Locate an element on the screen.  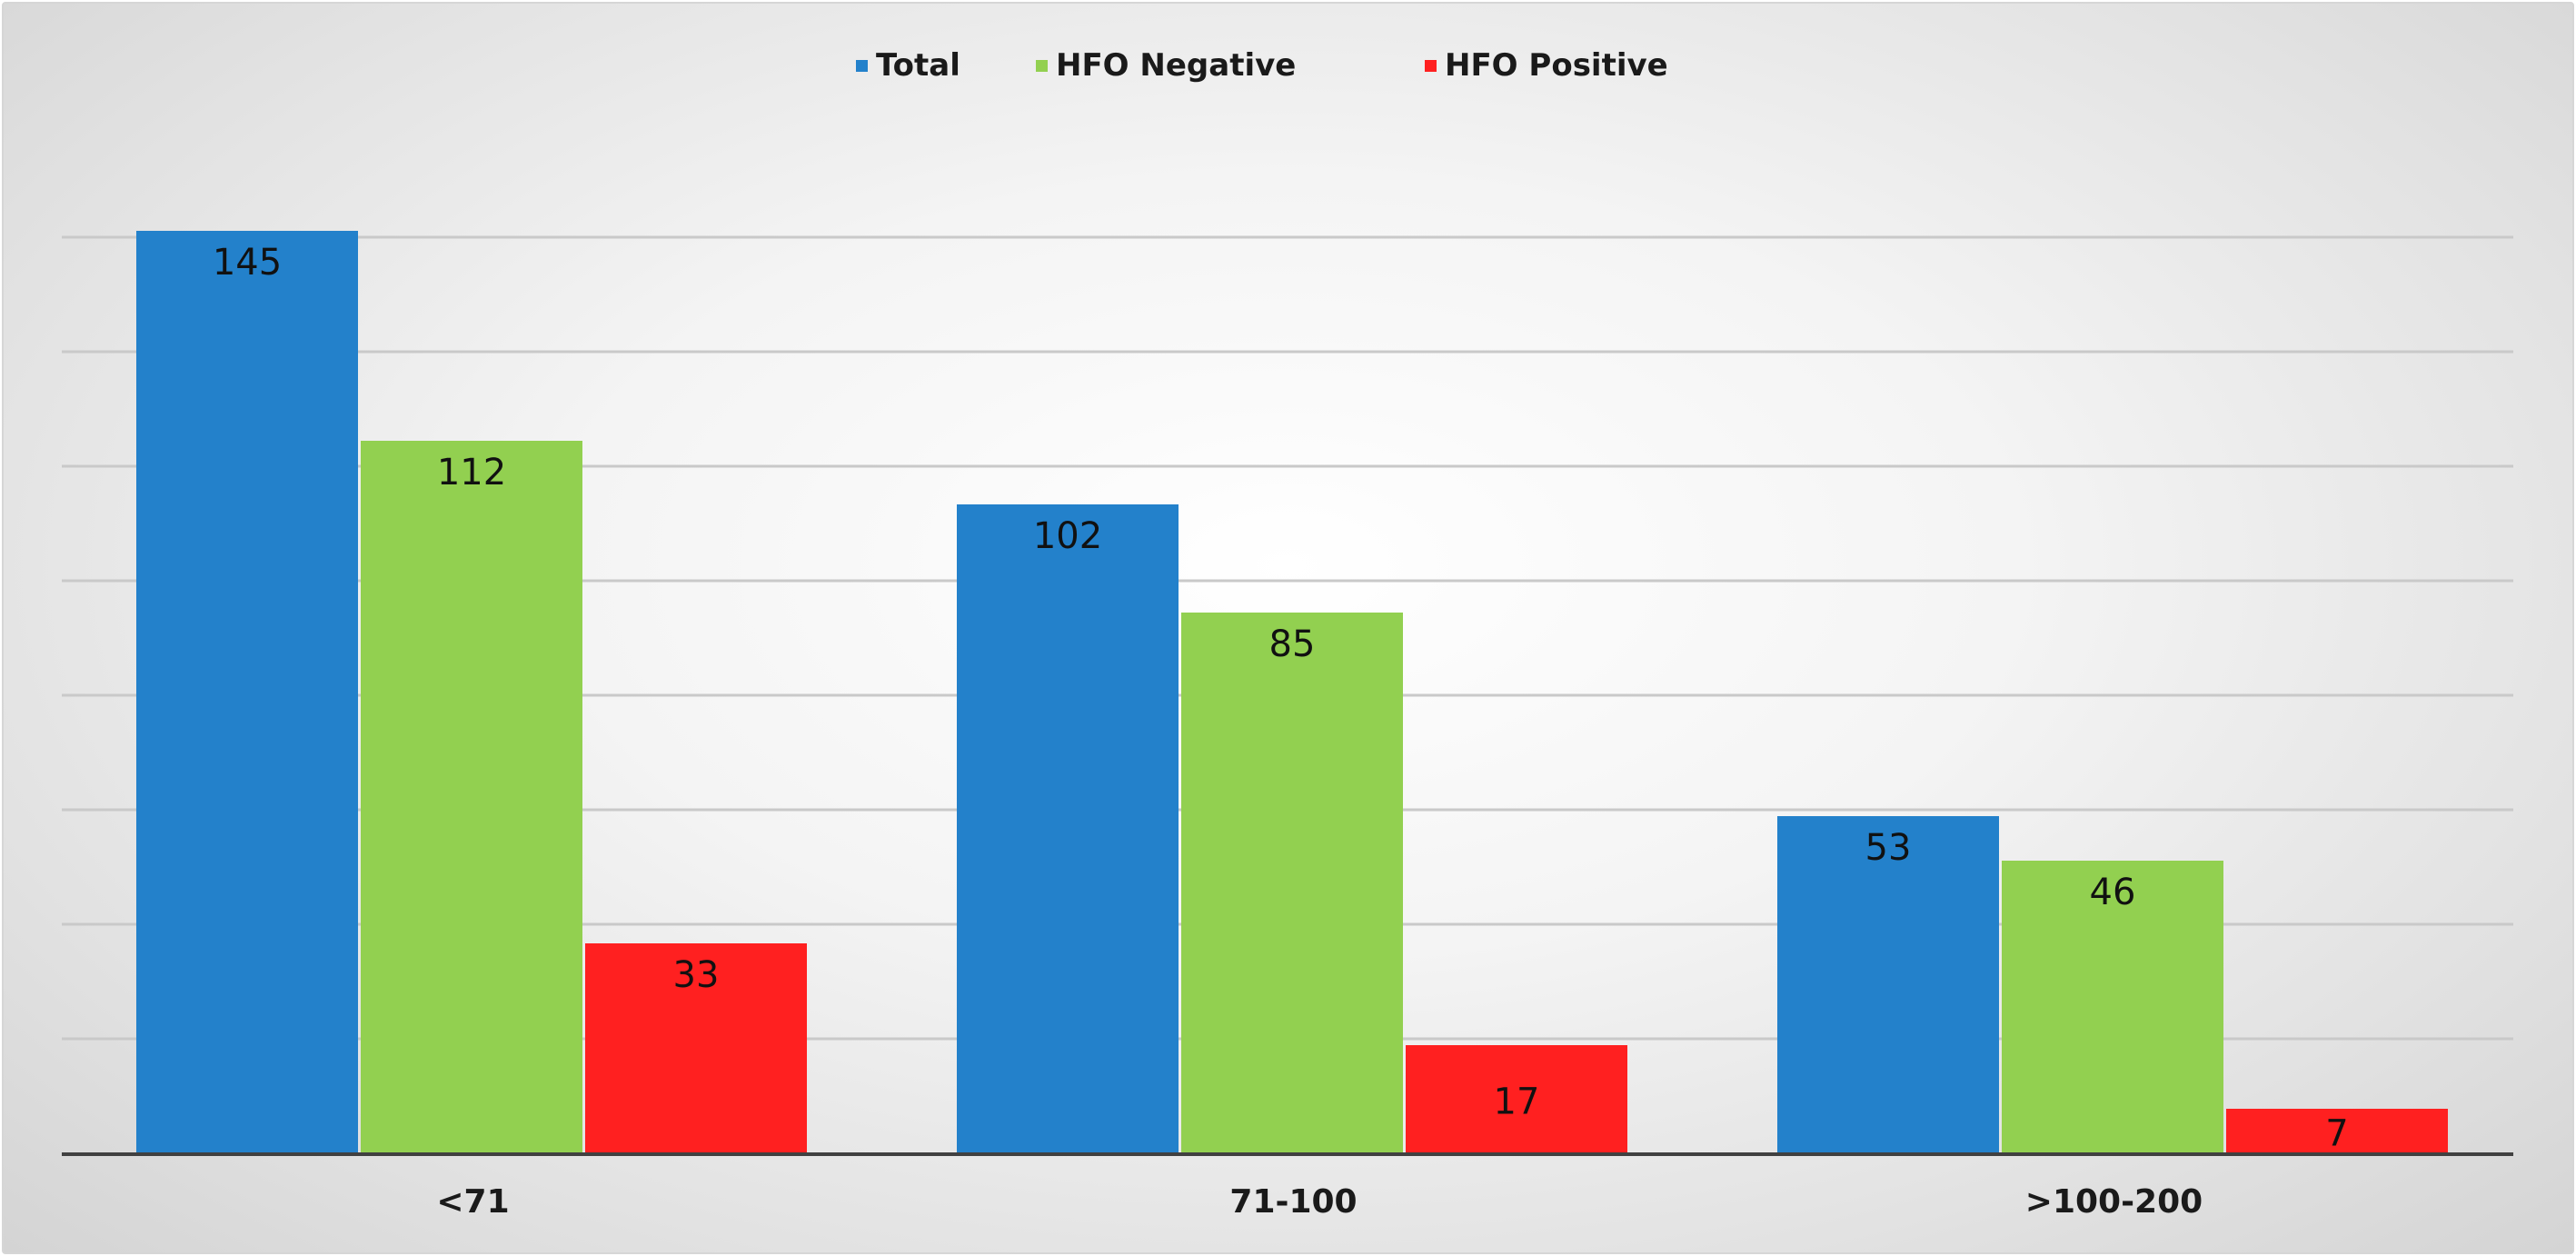
x-tick-label: >100-200 is located at coordinates (2114, 1202).